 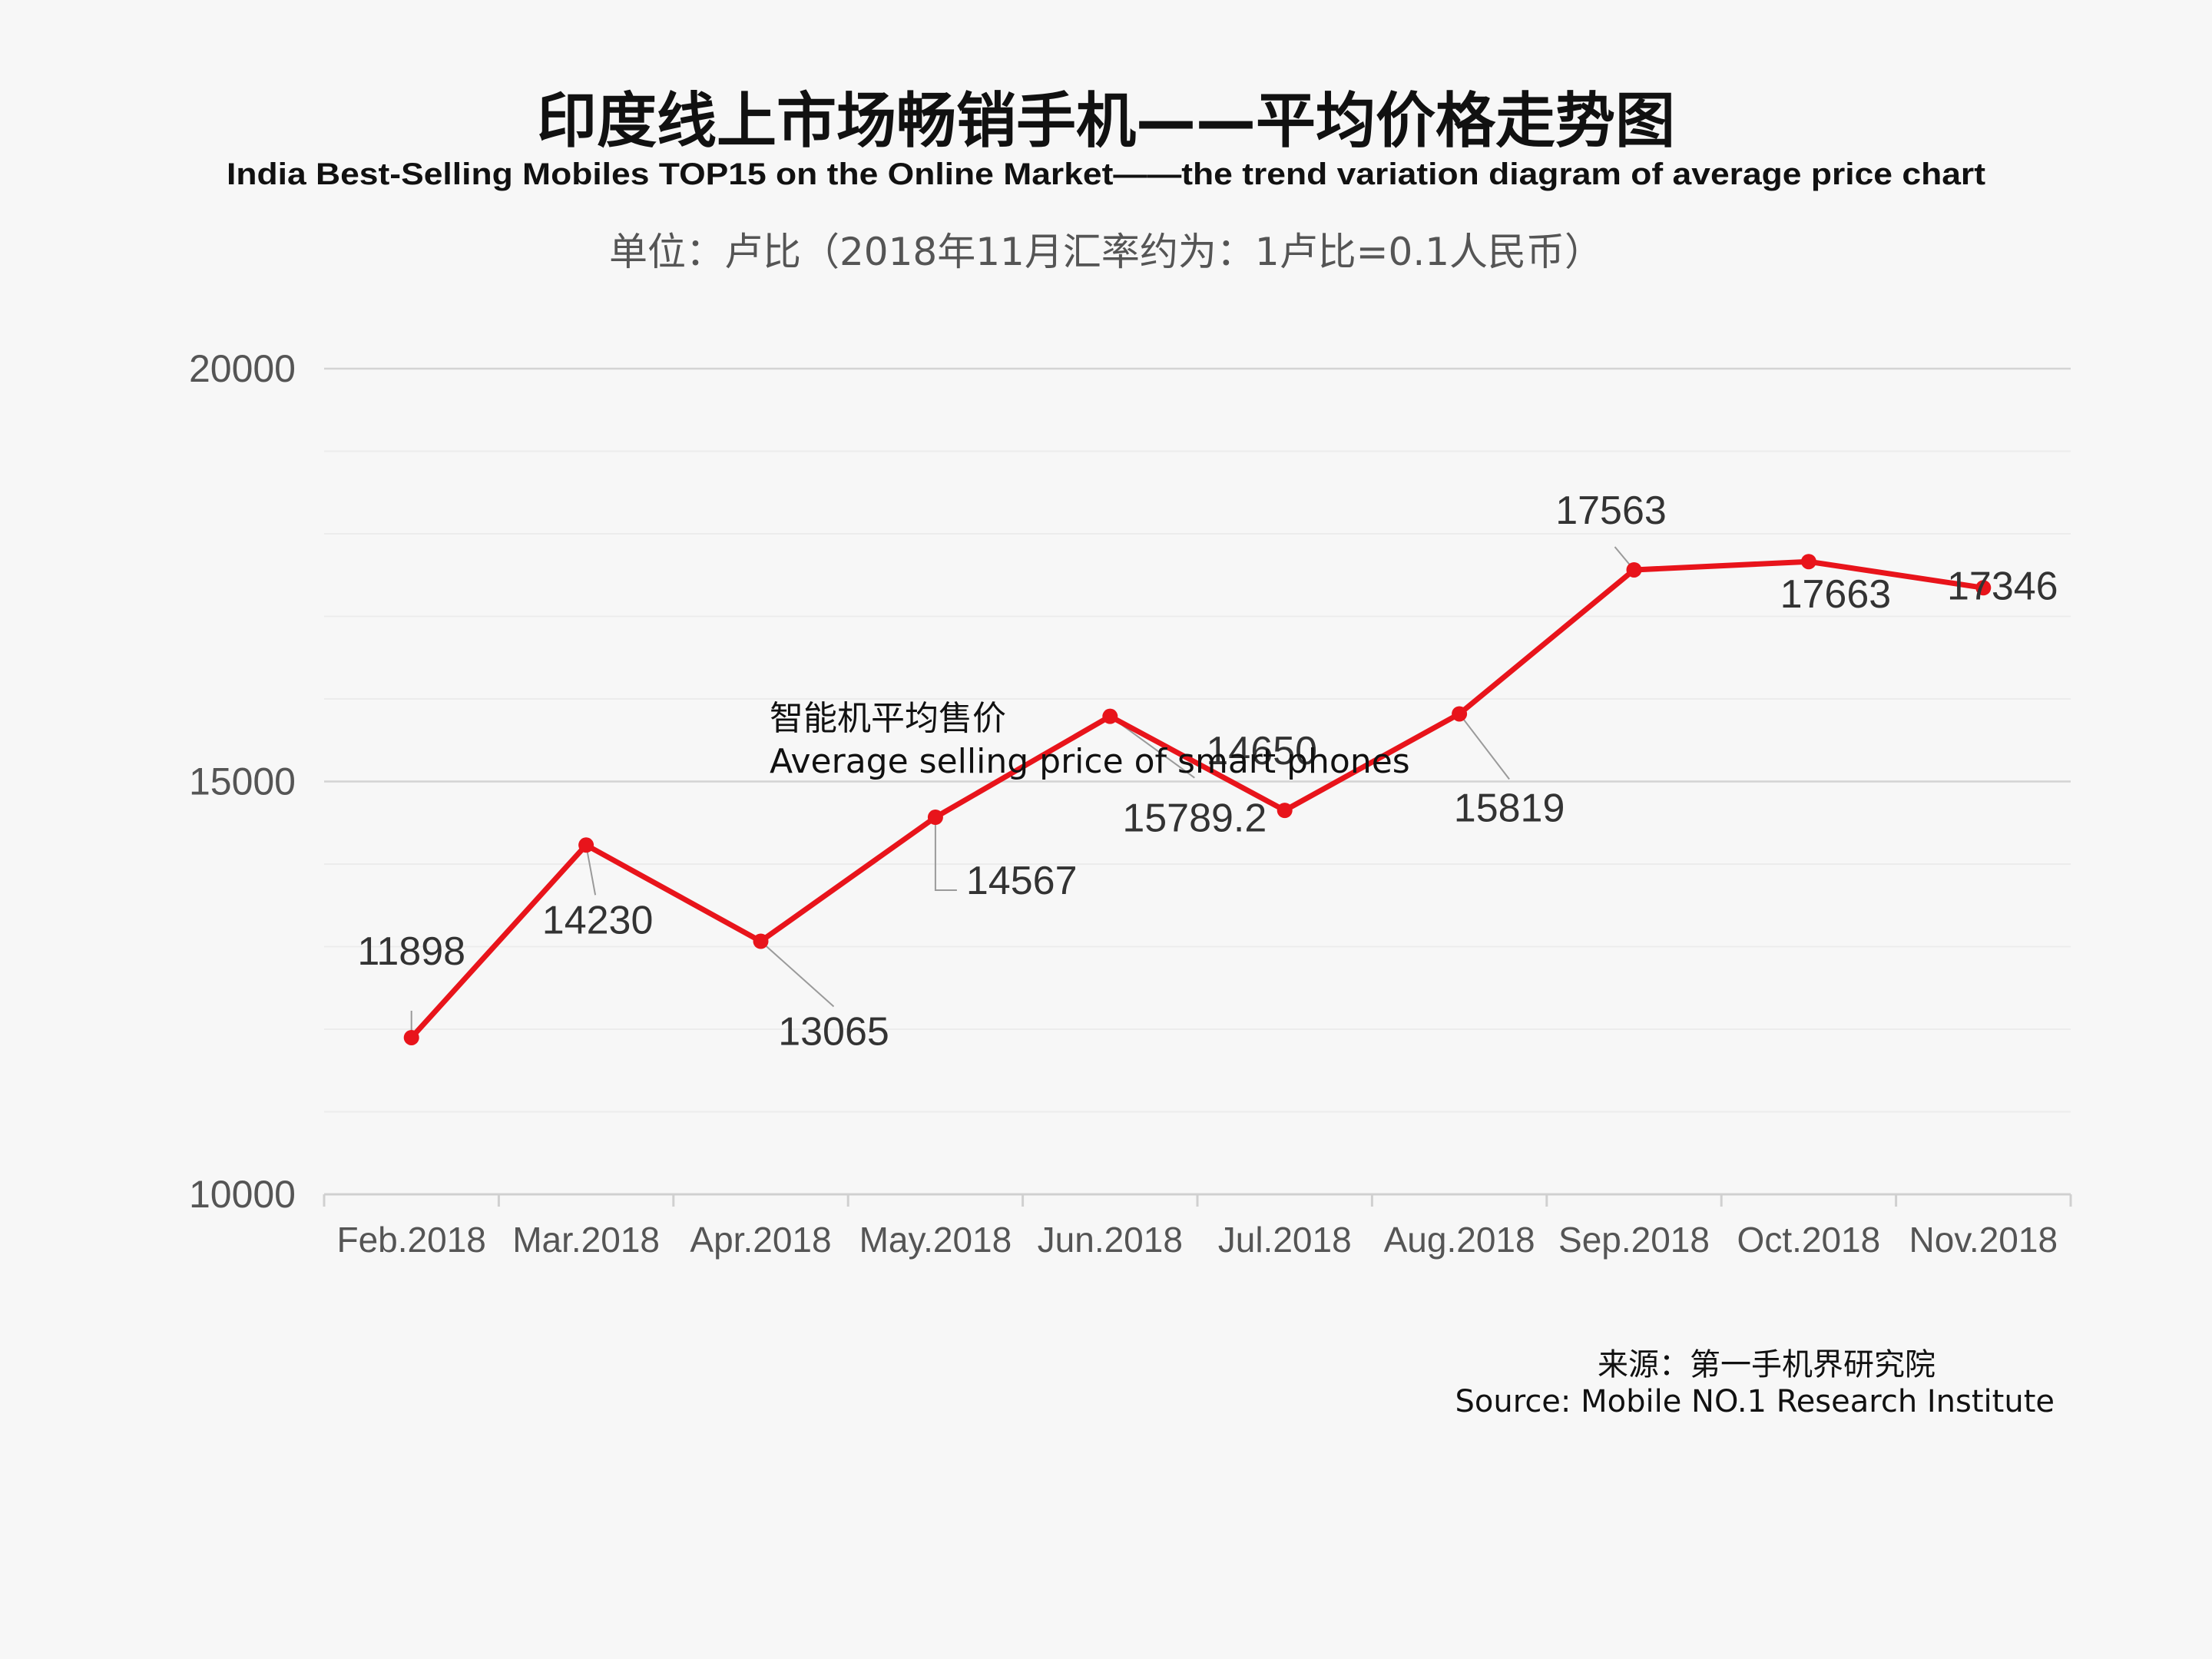 I want to click on data-label: 17346, so click(x=2003, y=586).